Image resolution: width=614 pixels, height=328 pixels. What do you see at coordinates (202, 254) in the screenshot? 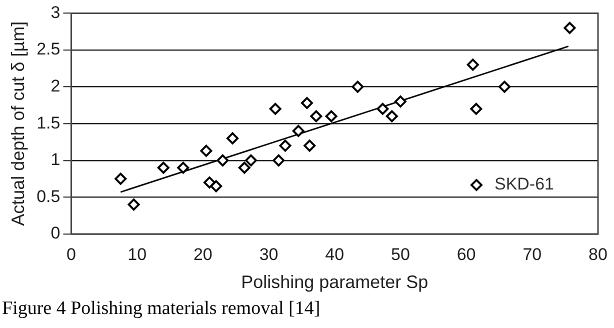
I see `x-tick-label: 20` at bounding box center [202, 254].